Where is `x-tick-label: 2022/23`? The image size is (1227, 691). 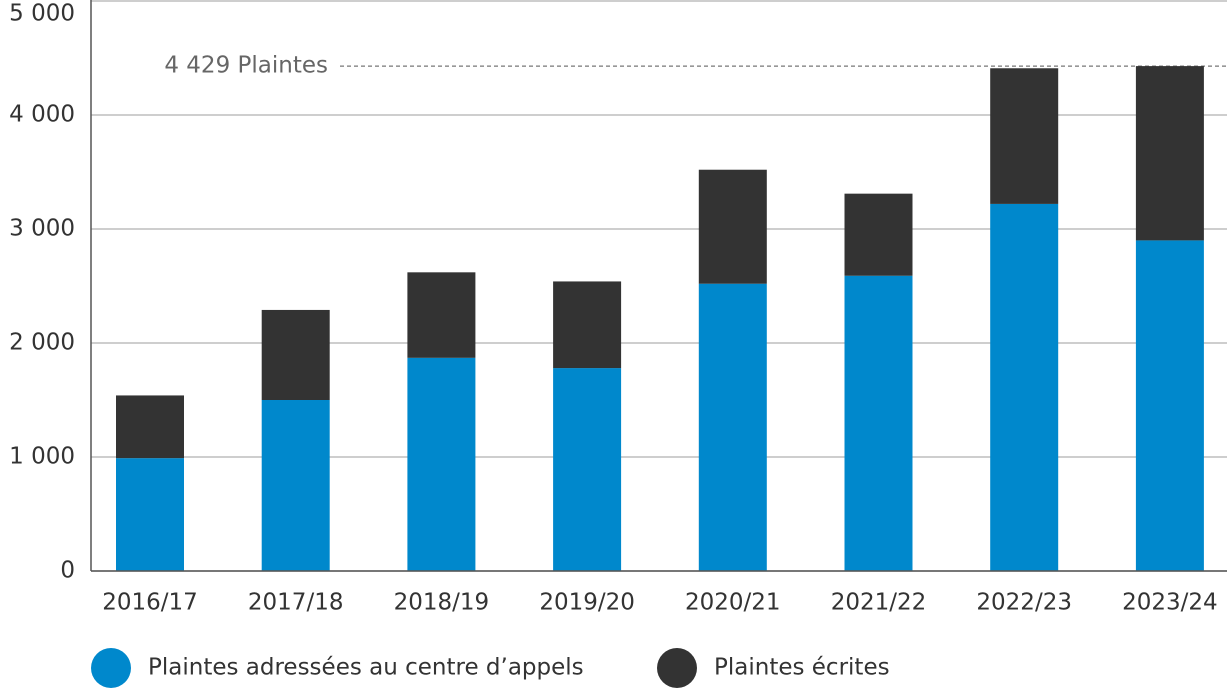 x-tick-label: 2022/23 is located at coordinates (1024, 603).